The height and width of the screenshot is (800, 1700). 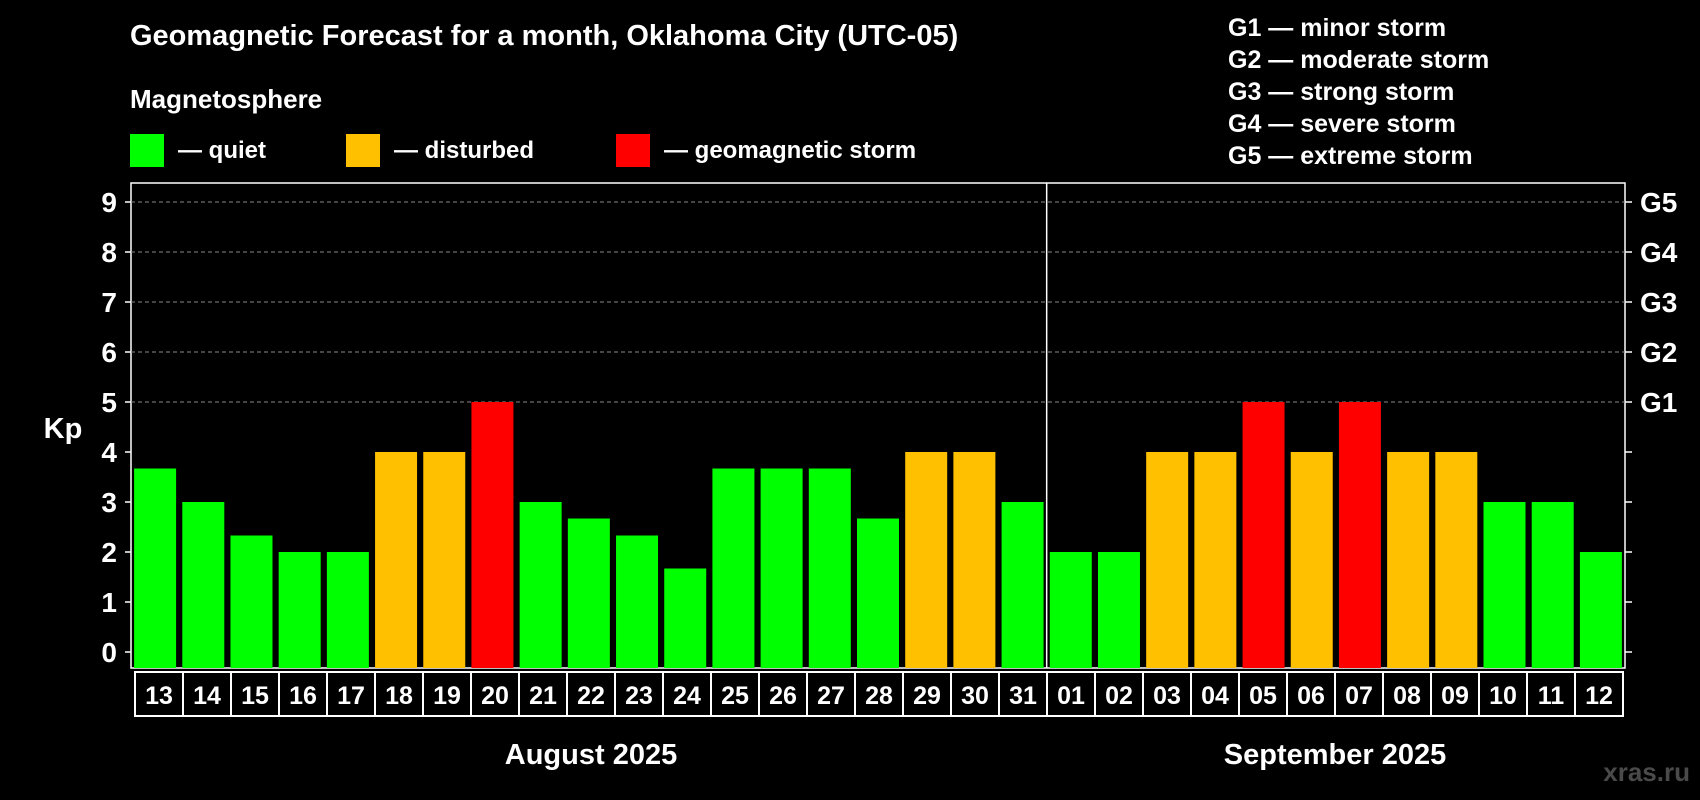 What do you see at coordinates (207, 696) in the screenshot?
I see `x-tick-label: 14` at bounding box center [207, 696].